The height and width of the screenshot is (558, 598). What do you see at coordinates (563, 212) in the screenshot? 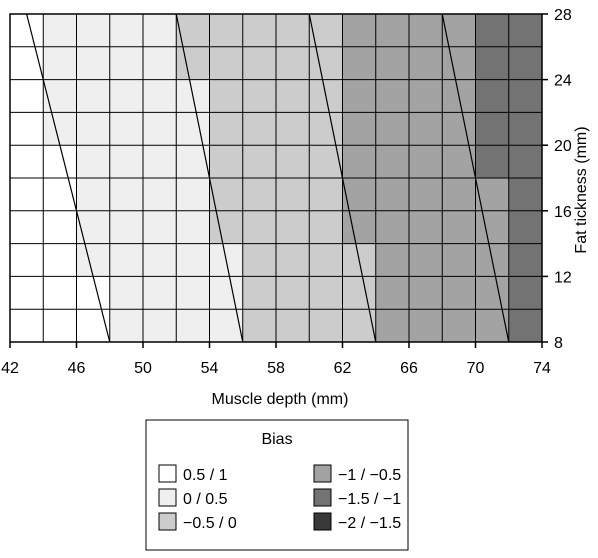
I see `y-tick-label: 16` at bounding box center [563, 212].